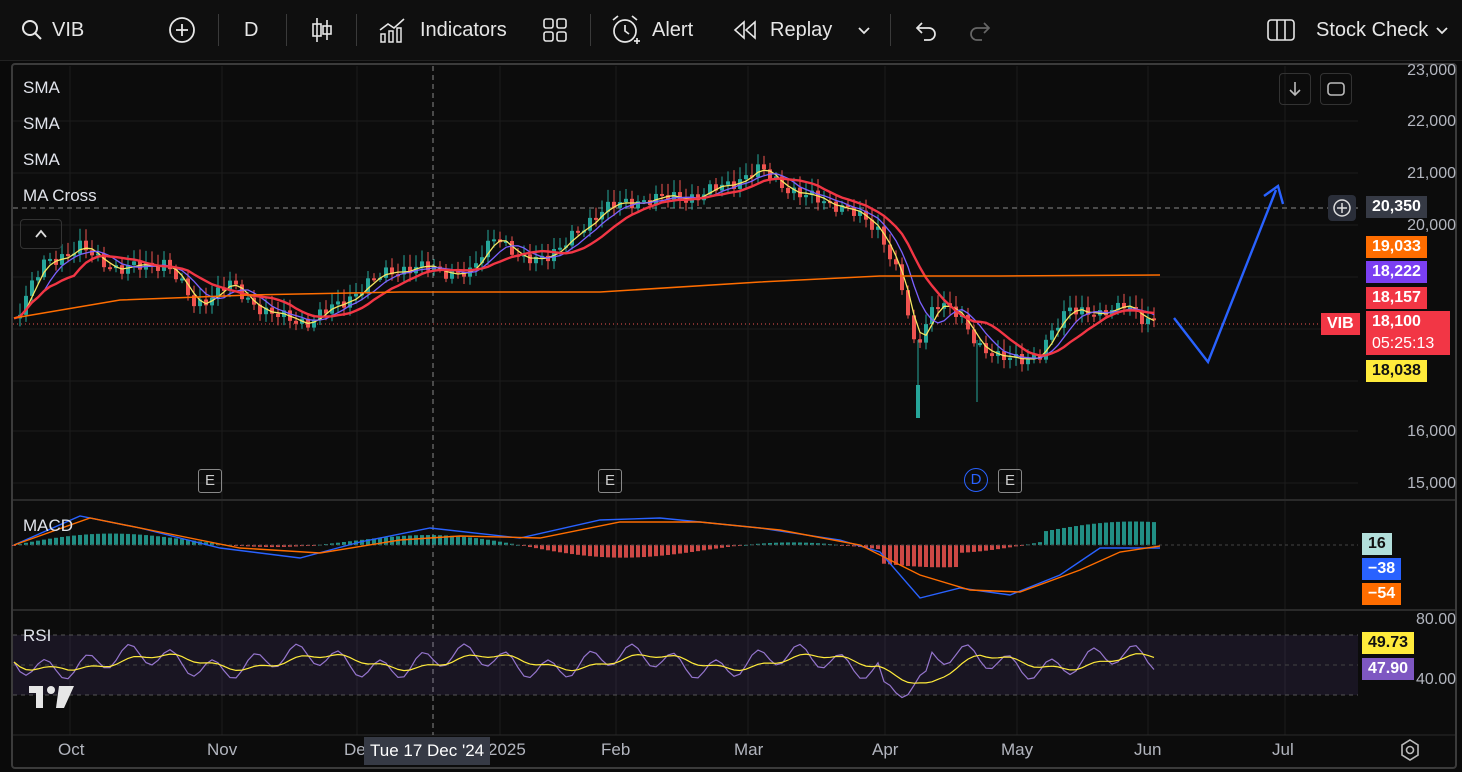  Describe the element at coordinates (392, 30) in the screenshot. I see `indicators-icon` at that location.